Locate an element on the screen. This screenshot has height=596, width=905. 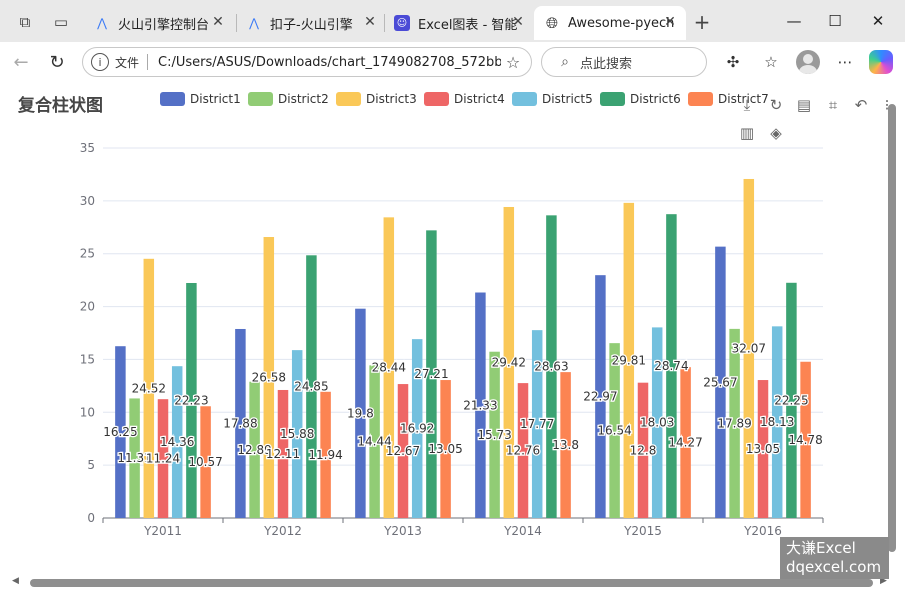
stack-icon: ◈ is located at coordinates (776, 133).